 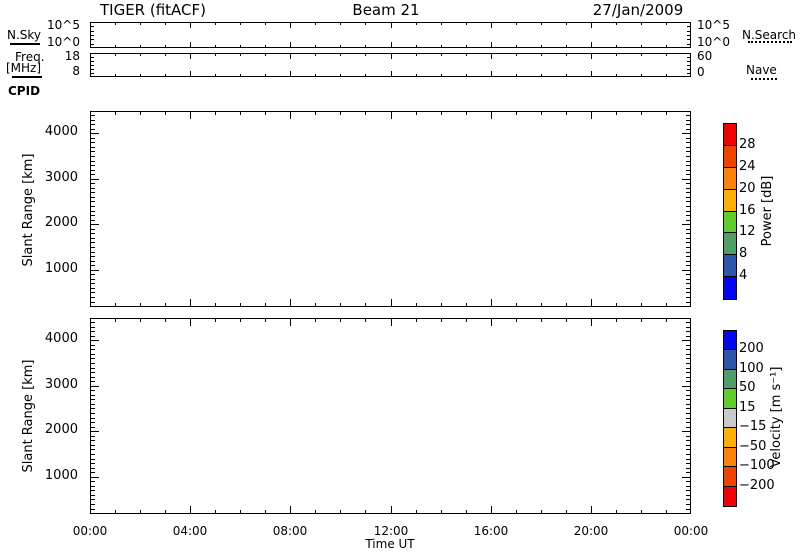 I want to click on y-tick-label: 2000, so click(x=61, y=222).